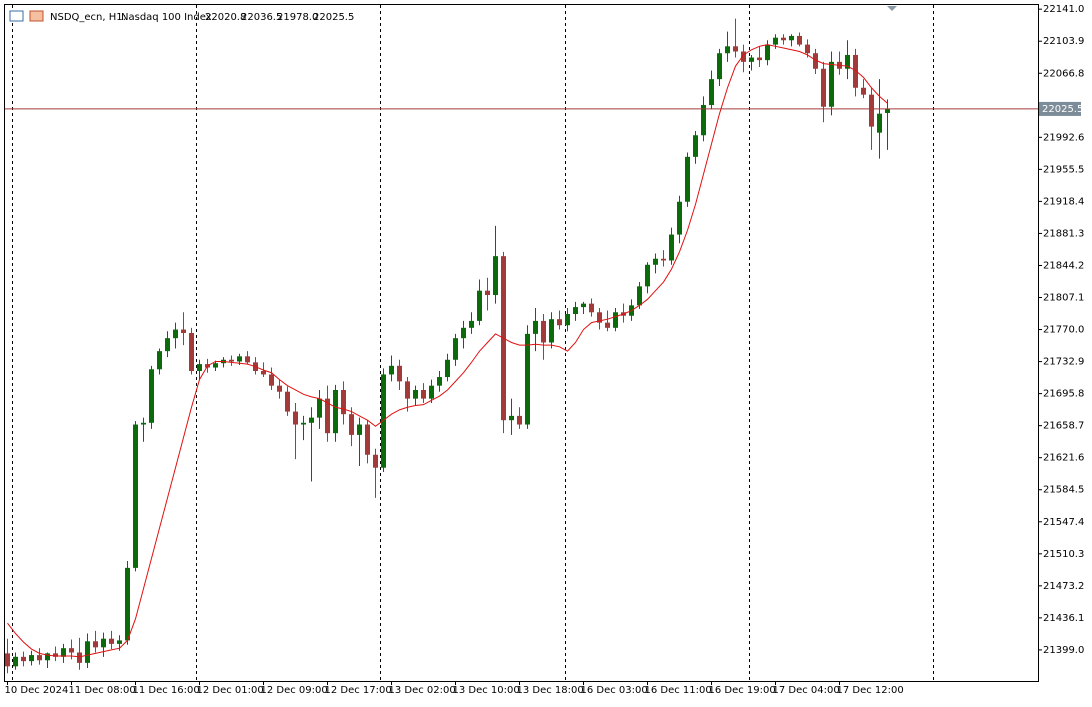 This screenshot has width=1092, height=707. I want to click on y-tick-label: 21473.2, so click(1063, 586).